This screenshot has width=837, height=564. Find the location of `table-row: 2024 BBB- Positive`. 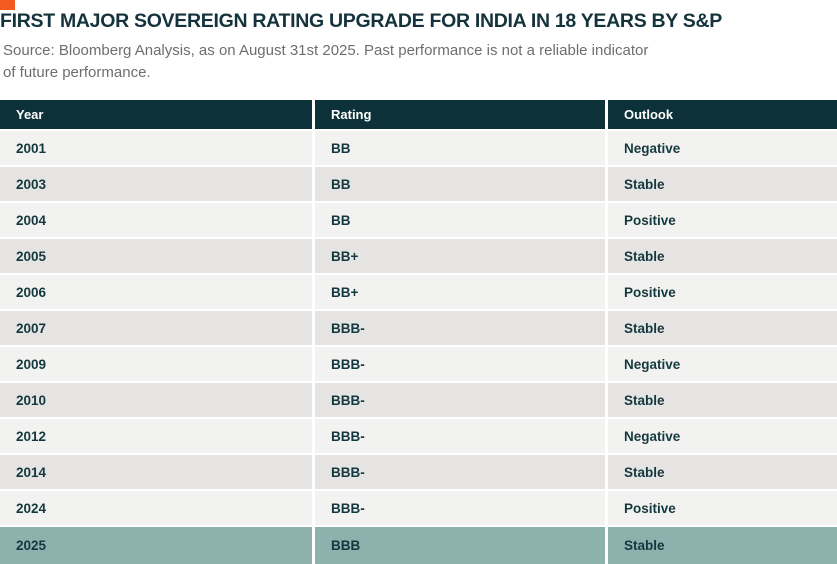

table-row: 2024 BBB- Positive is located at coordinates (418, 509).